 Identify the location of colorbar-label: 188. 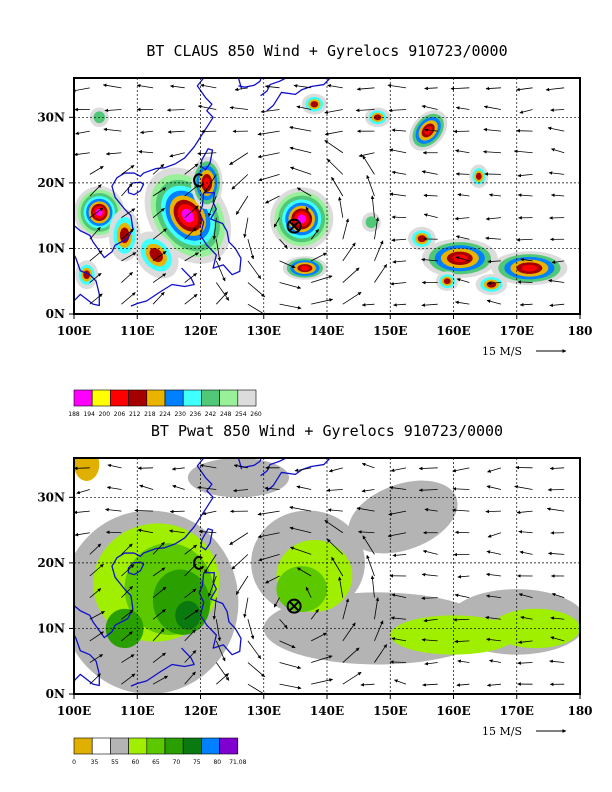
(74, 414).